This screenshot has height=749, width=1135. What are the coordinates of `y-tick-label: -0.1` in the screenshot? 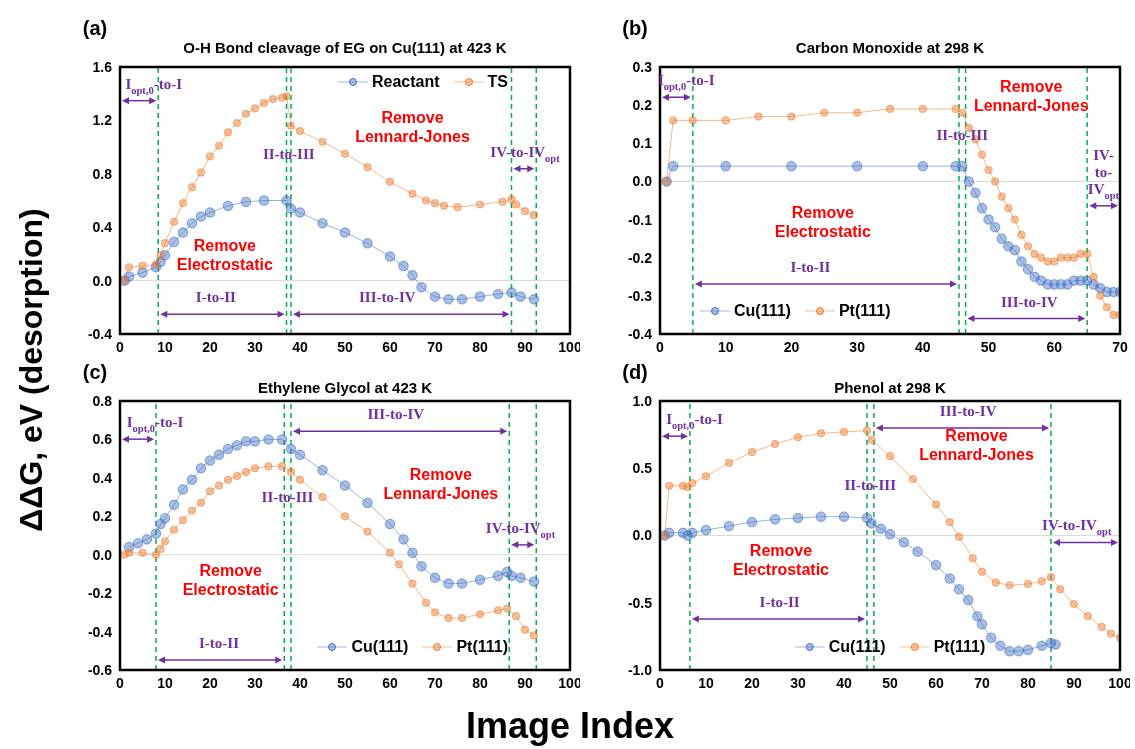 It's located at (640, 219).